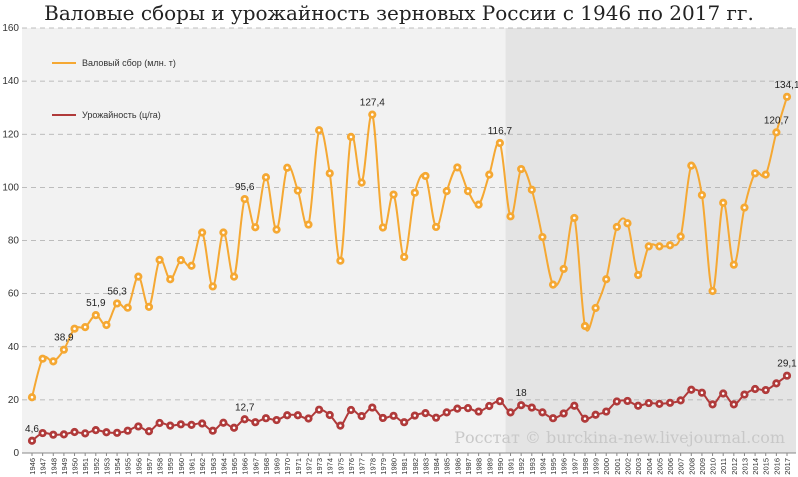  Describe the element at coordinates (617, 466) in the screenshot. I see `x-tick-label: 2001` at that location.